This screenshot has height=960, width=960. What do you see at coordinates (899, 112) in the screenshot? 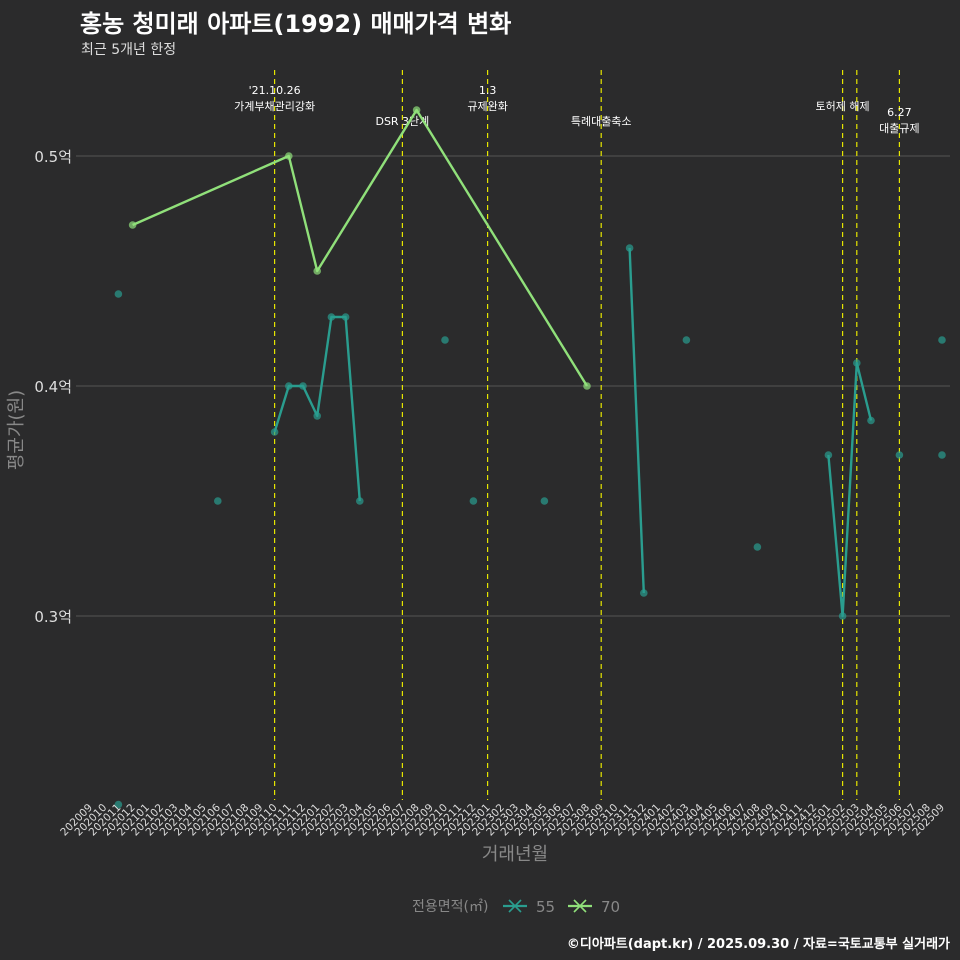
I see `event-label: 6.27` at bounding box center [899, 112].